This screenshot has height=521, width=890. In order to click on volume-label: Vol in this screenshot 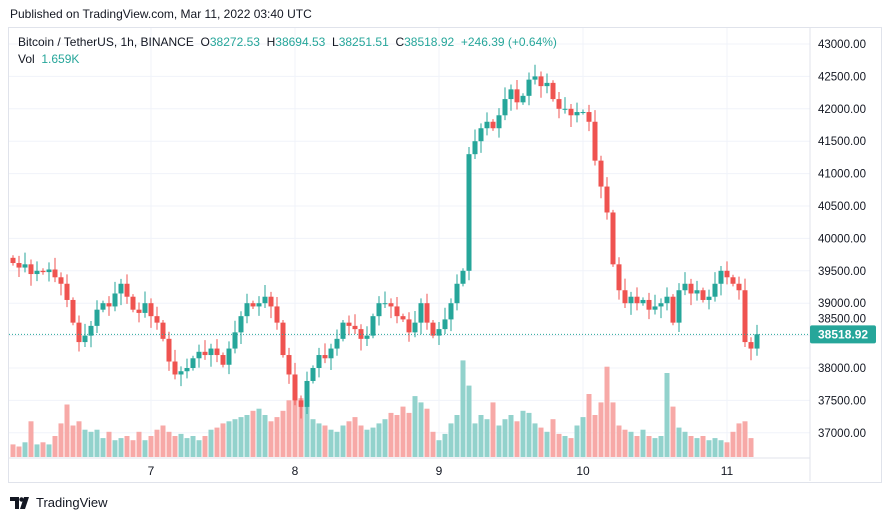, I will do `click(26, 59)`.